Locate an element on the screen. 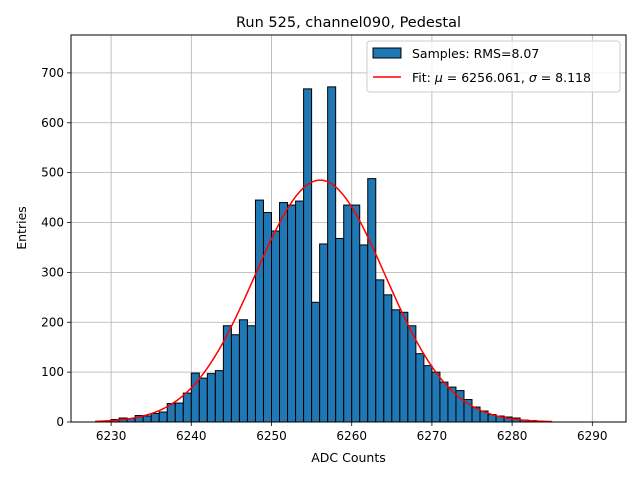  x-axis-label: ADC Counts is located at coordinates (348, 457).